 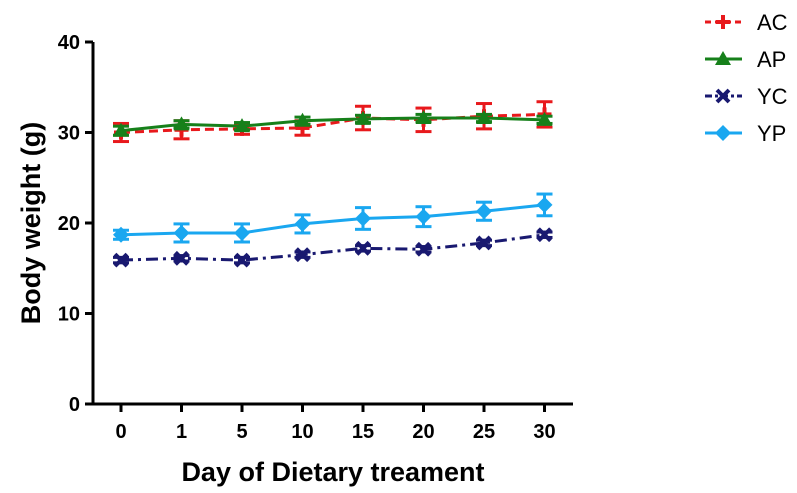 I want to click on x-tick-label: 1, so click(x=181, y=432).